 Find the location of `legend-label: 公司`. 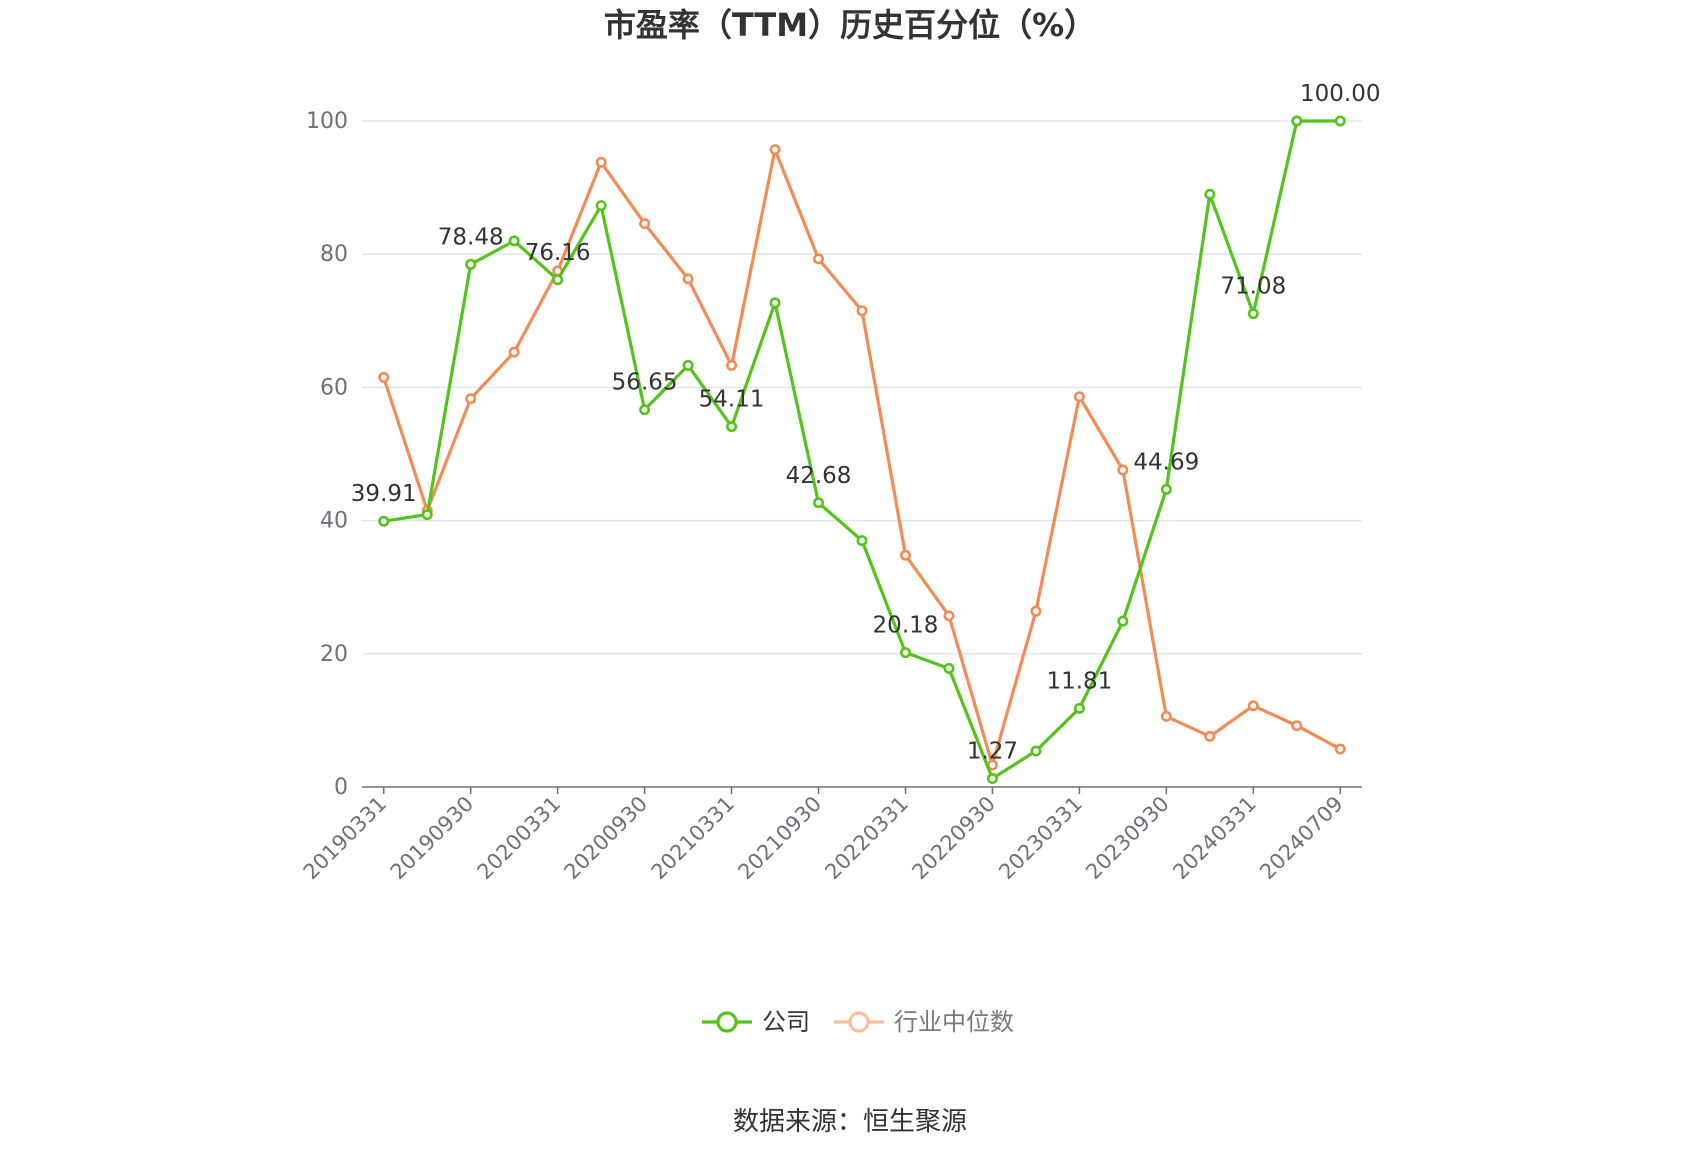

legend-label: 公司 is located at coordinates (786, 1022).